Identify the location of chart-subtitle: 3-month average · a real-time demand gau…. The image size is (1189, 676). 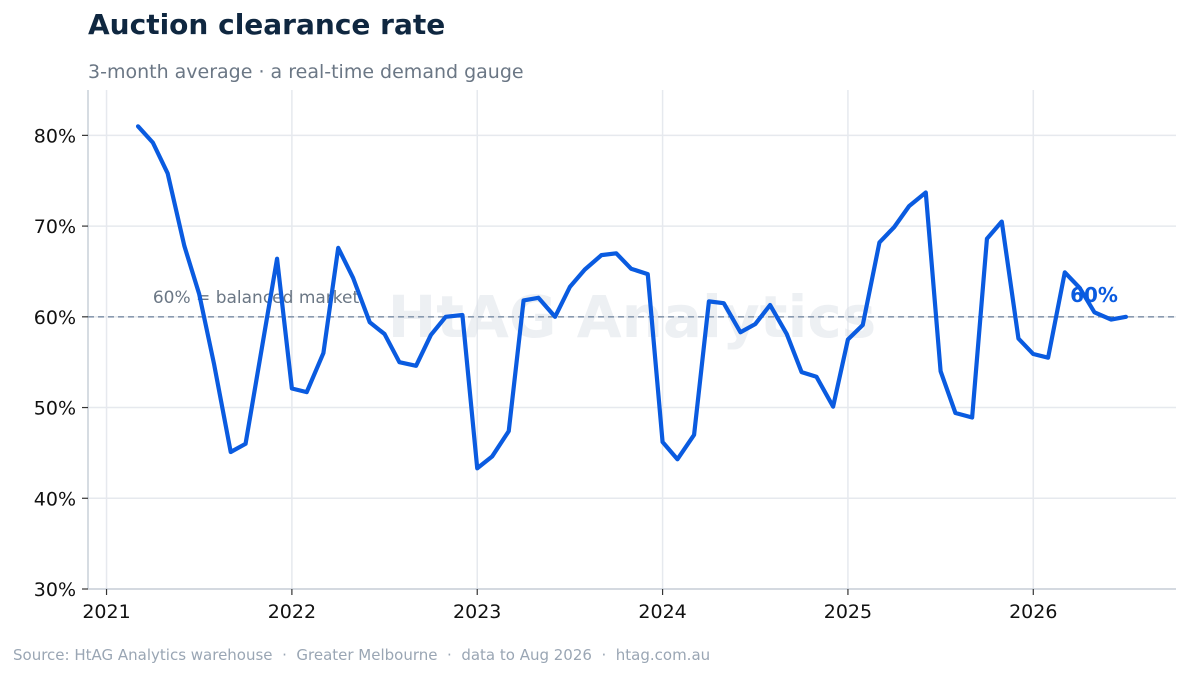
(306, 72).